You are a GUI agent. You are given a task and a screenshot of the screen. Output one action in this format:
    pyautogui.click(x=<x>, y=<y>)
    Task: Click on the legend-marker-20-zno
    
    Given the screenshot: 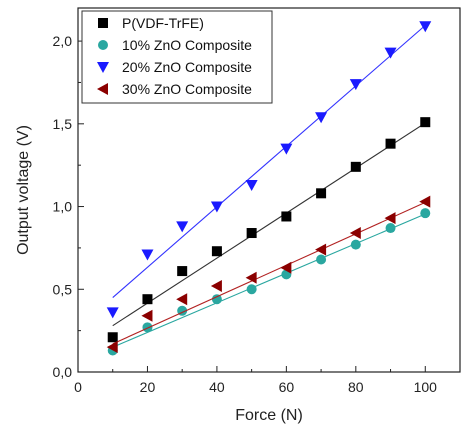 What is the action you would take?
    pyautogui.click(x=103, y=67)
    